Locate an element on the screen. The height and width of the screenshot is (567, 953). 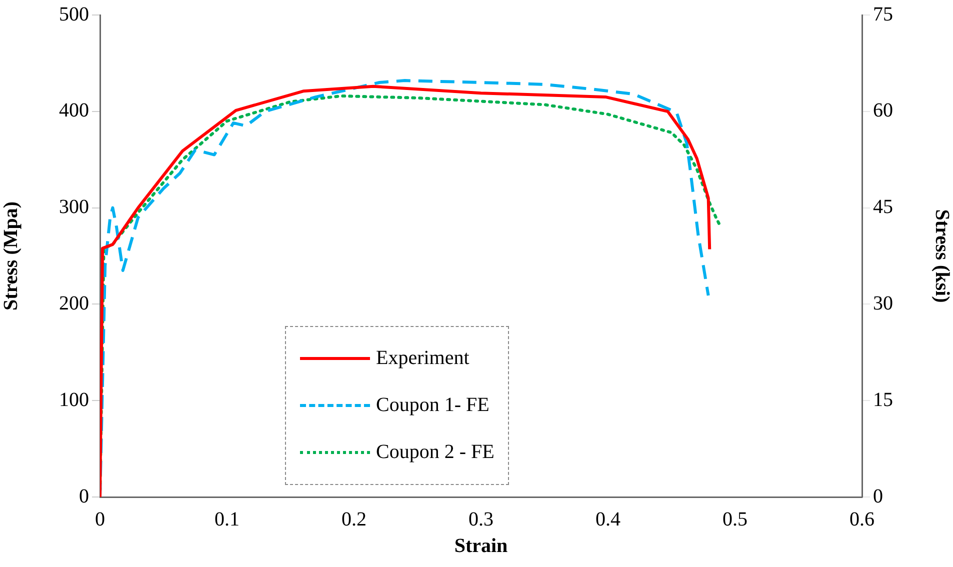
x-axis-title: Strain is located at coordinates (481, 546).